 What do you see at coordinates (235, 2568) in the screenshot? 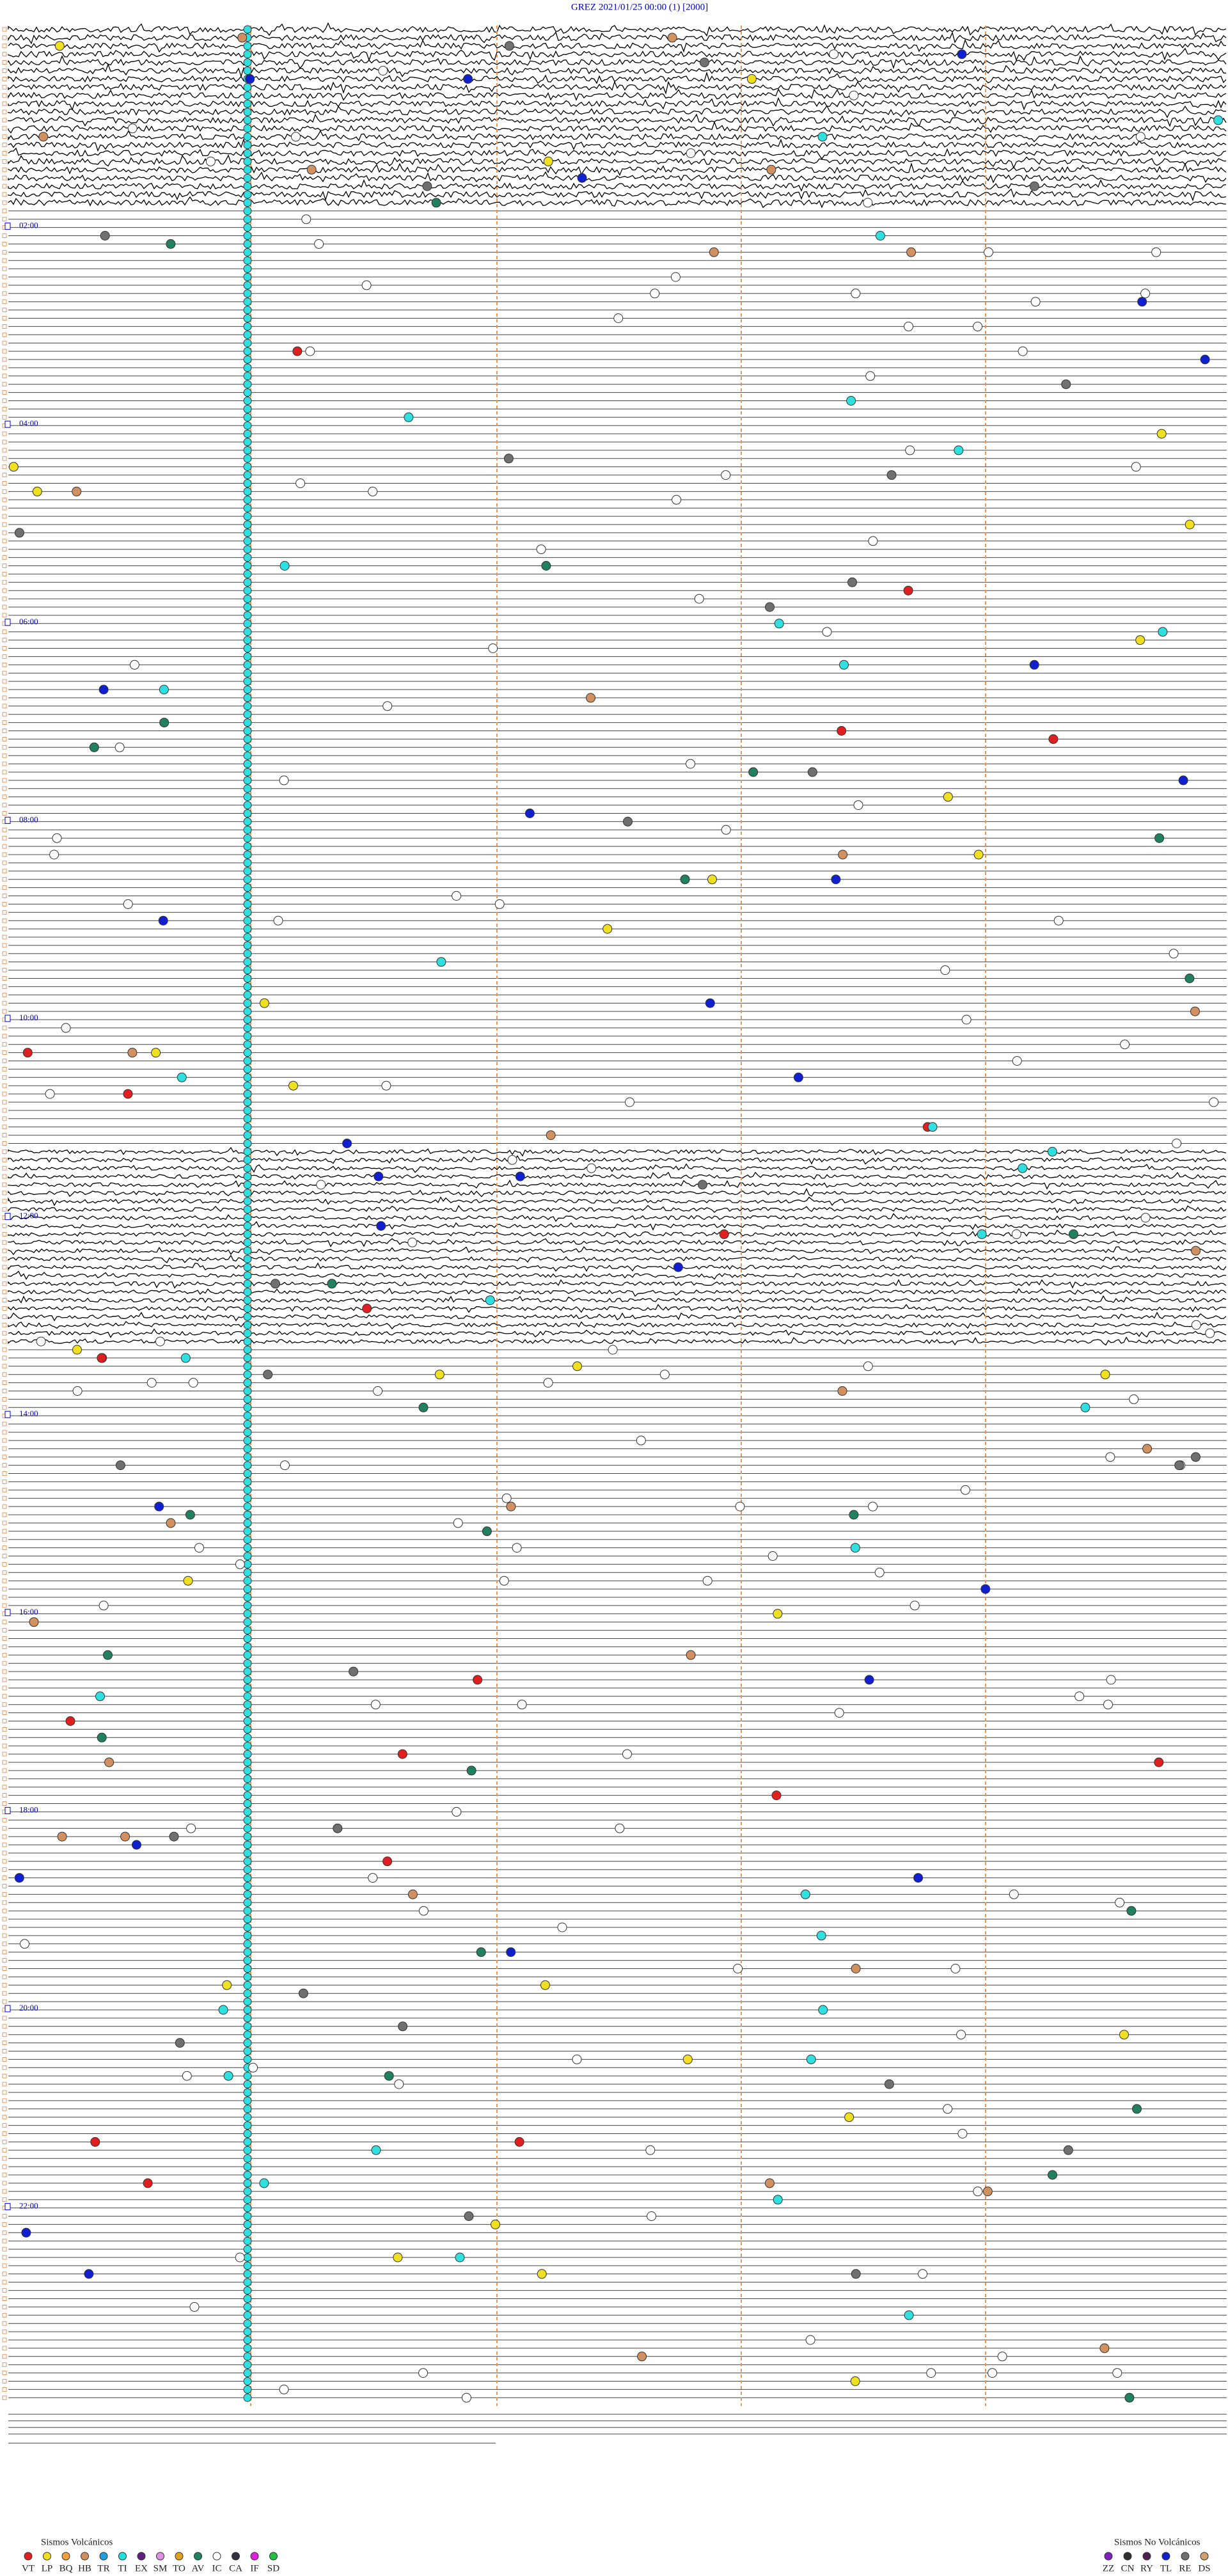
I see `legend-label: CA` at bounding box center [235, 2568].